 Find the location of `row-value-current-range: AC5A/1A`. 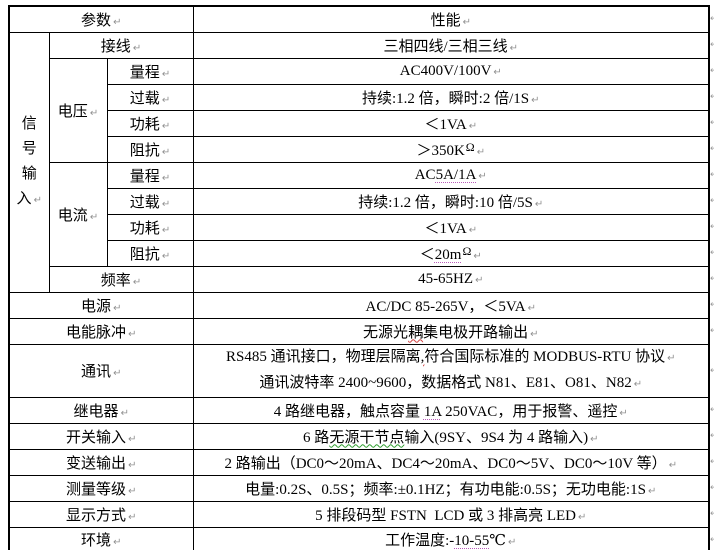

row-value-current-range: AC5A/1A is located at coordinates (451, 175).